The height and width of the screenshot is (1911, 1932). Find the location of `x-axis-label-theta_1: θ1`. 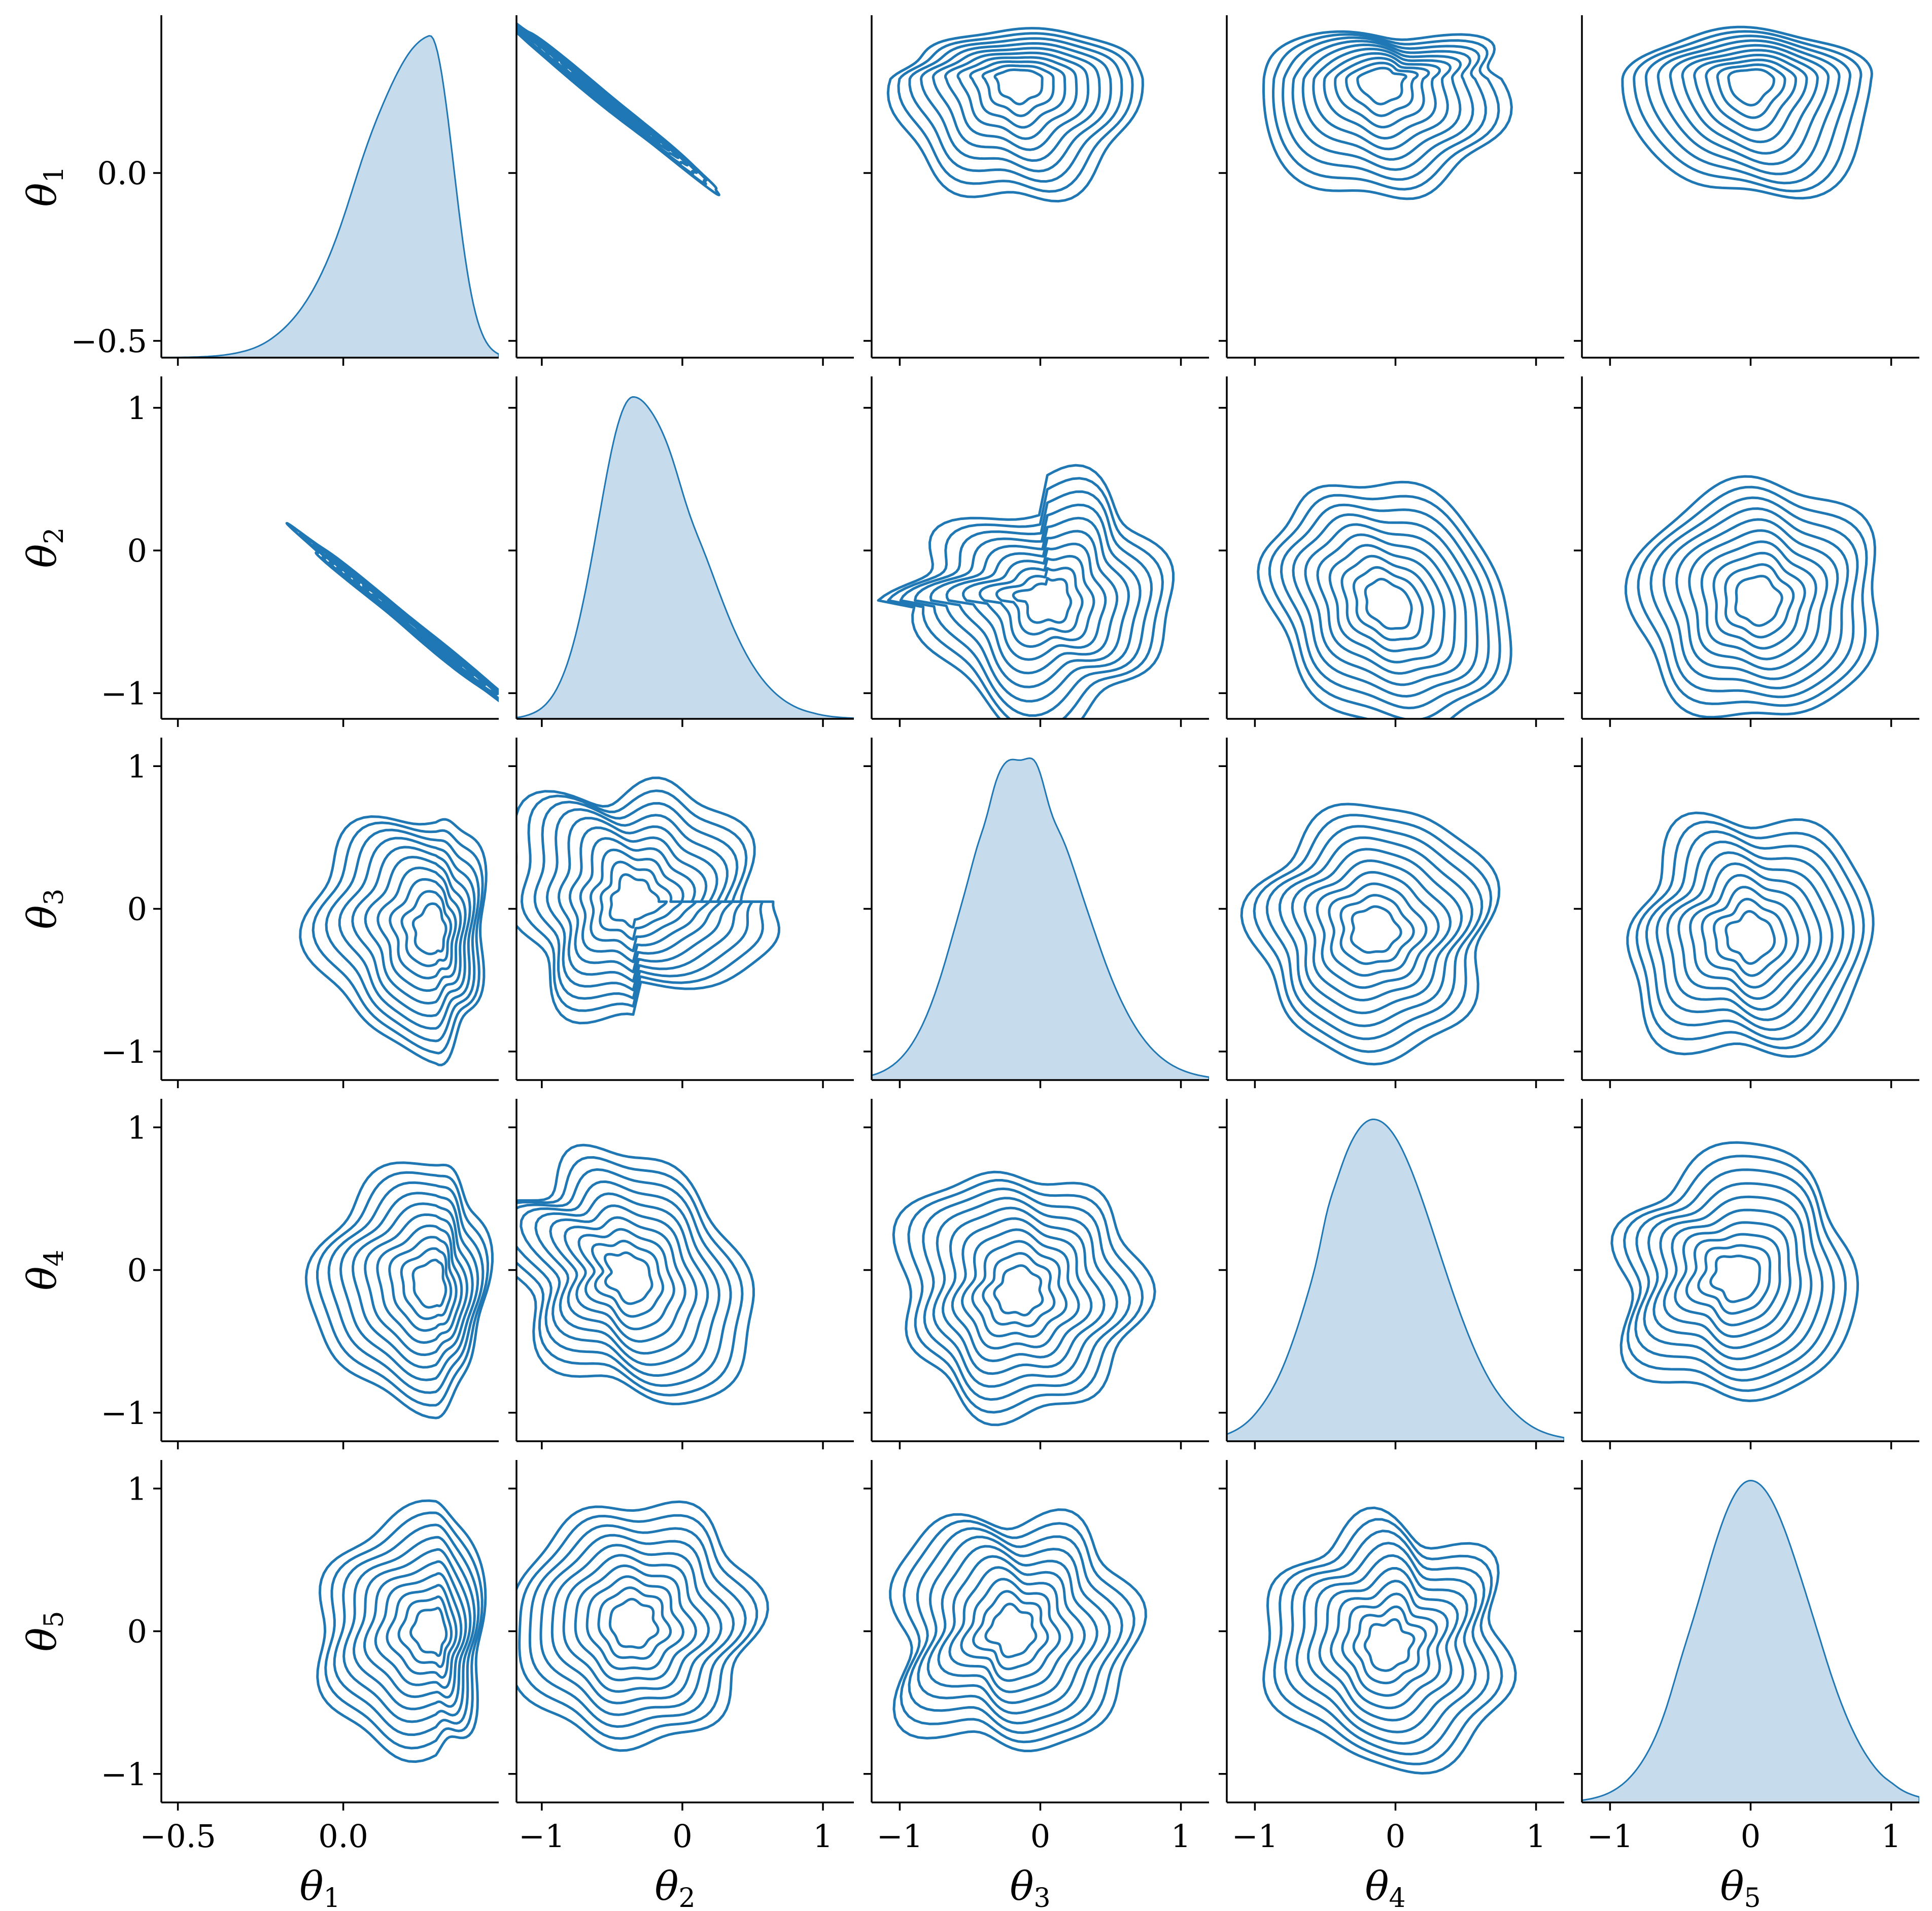

x-axis-label-theta_1: θ1 is located at coordinates (319, 1888).